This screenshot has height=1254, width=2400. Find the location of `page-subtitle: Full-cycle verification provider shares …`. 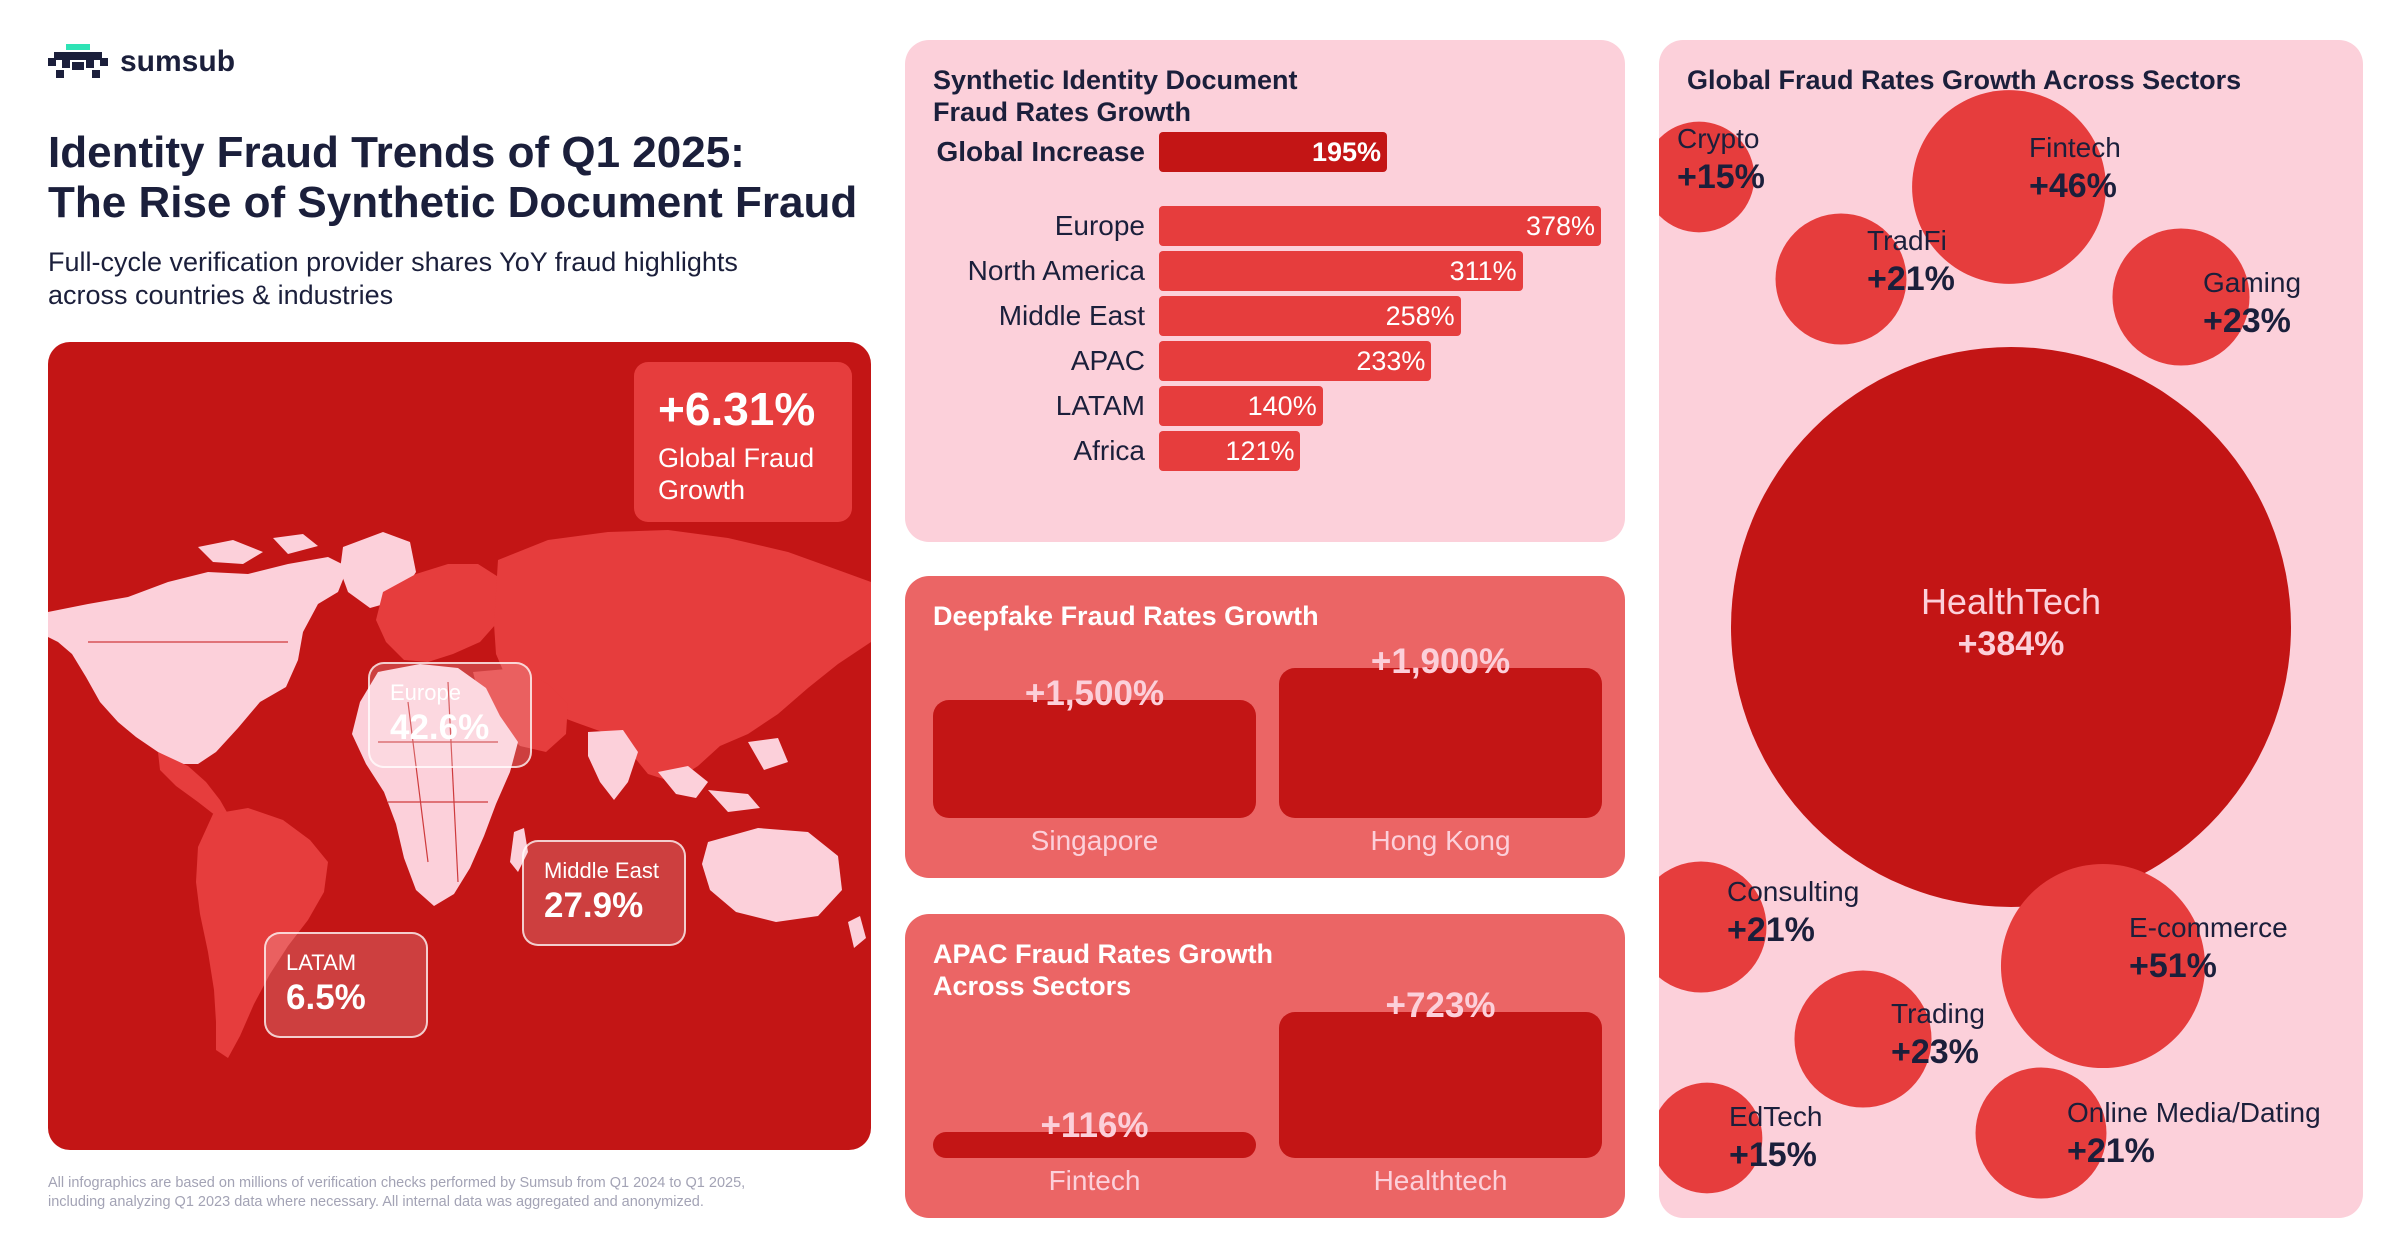

page-subtitle: Full-cycle verification provider shares … is located at coordinates (428, 279).